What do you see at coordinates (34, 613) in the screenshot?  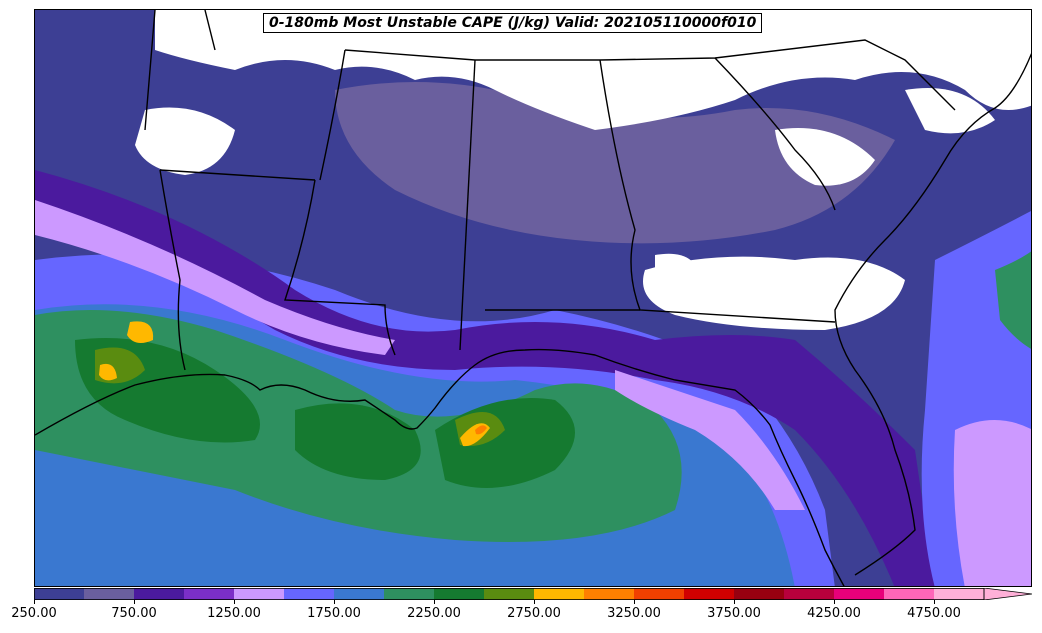 I see `colorbar-tick-label: 250.00` at bounding box center [34, 613].